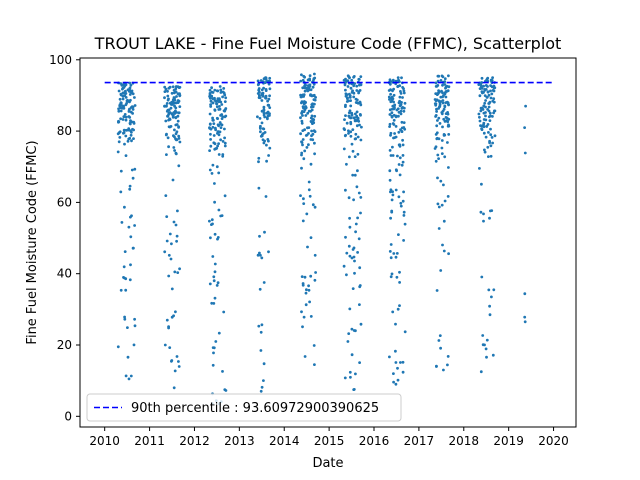 This screenshot has height=480, width=640. What do you see at coordinates (244, 407) in the screenshot?
I see `legend-box` at bounding box center [244, 407].